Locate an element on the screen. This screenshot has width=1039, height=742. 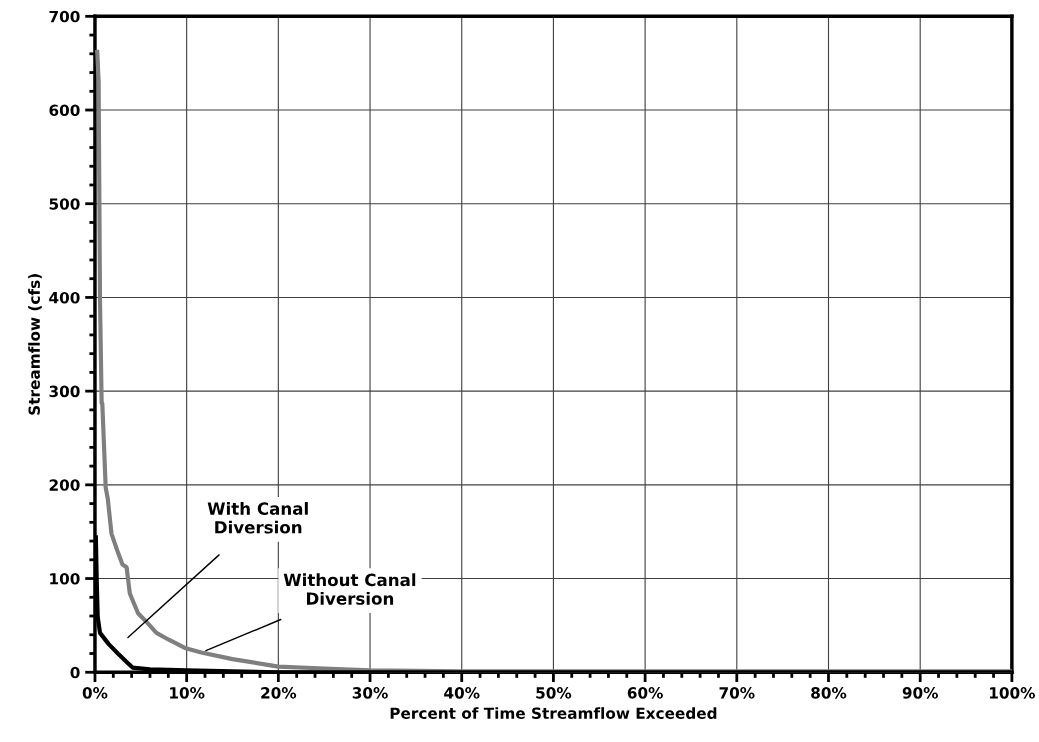
y-tick-label: 200 is located at coordinates (64, 485).